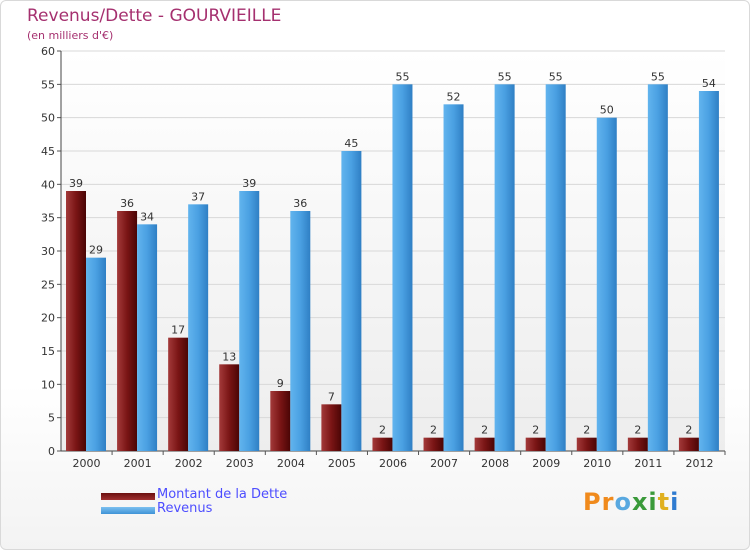 The width and height of the screenshot is (750, 550). Describe the element at coordinates (648, 463) in the screenshot. I see `x-tick-label: 2011` at that location.